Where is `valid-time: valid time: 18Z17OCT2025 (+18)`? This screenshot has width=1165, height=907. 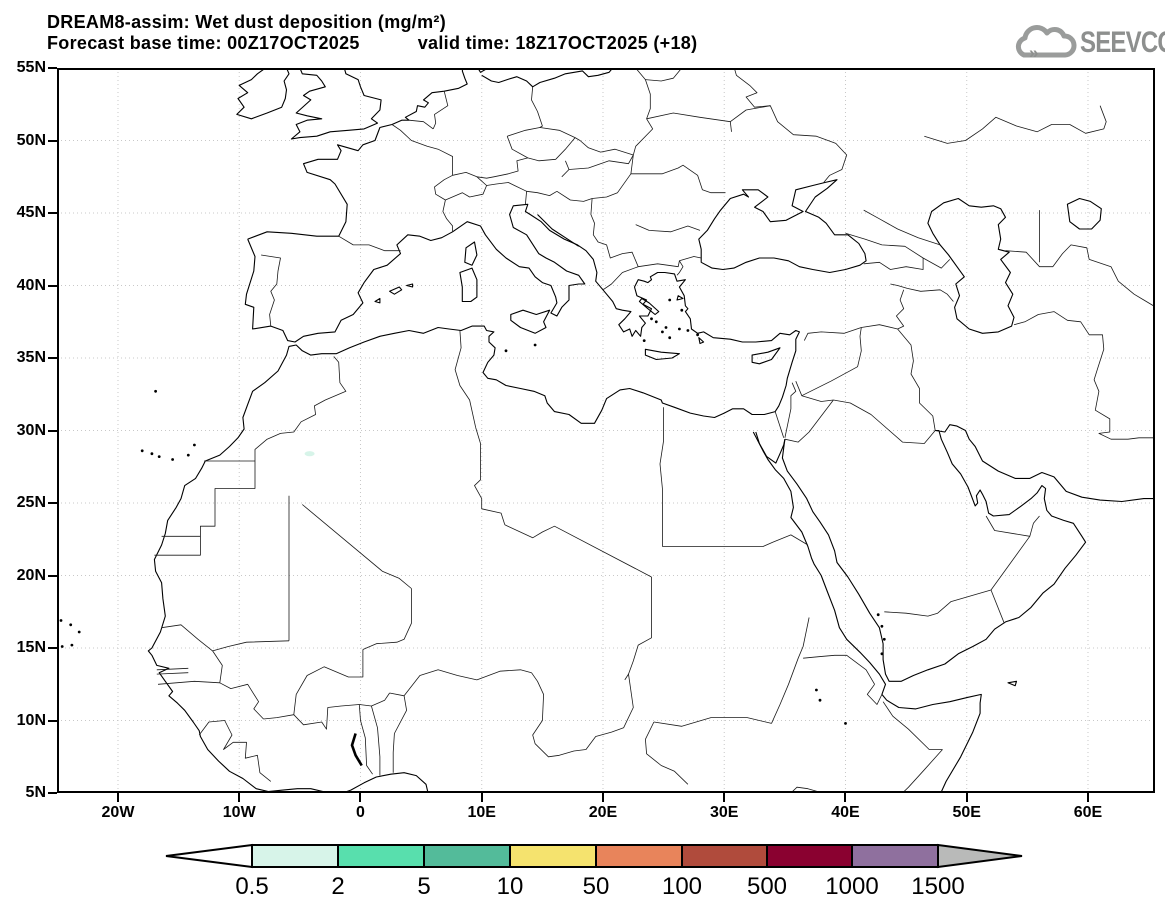
valid-time: valid time: 18Z17OCT2025 (+18) is located at coordinates (557, 43).